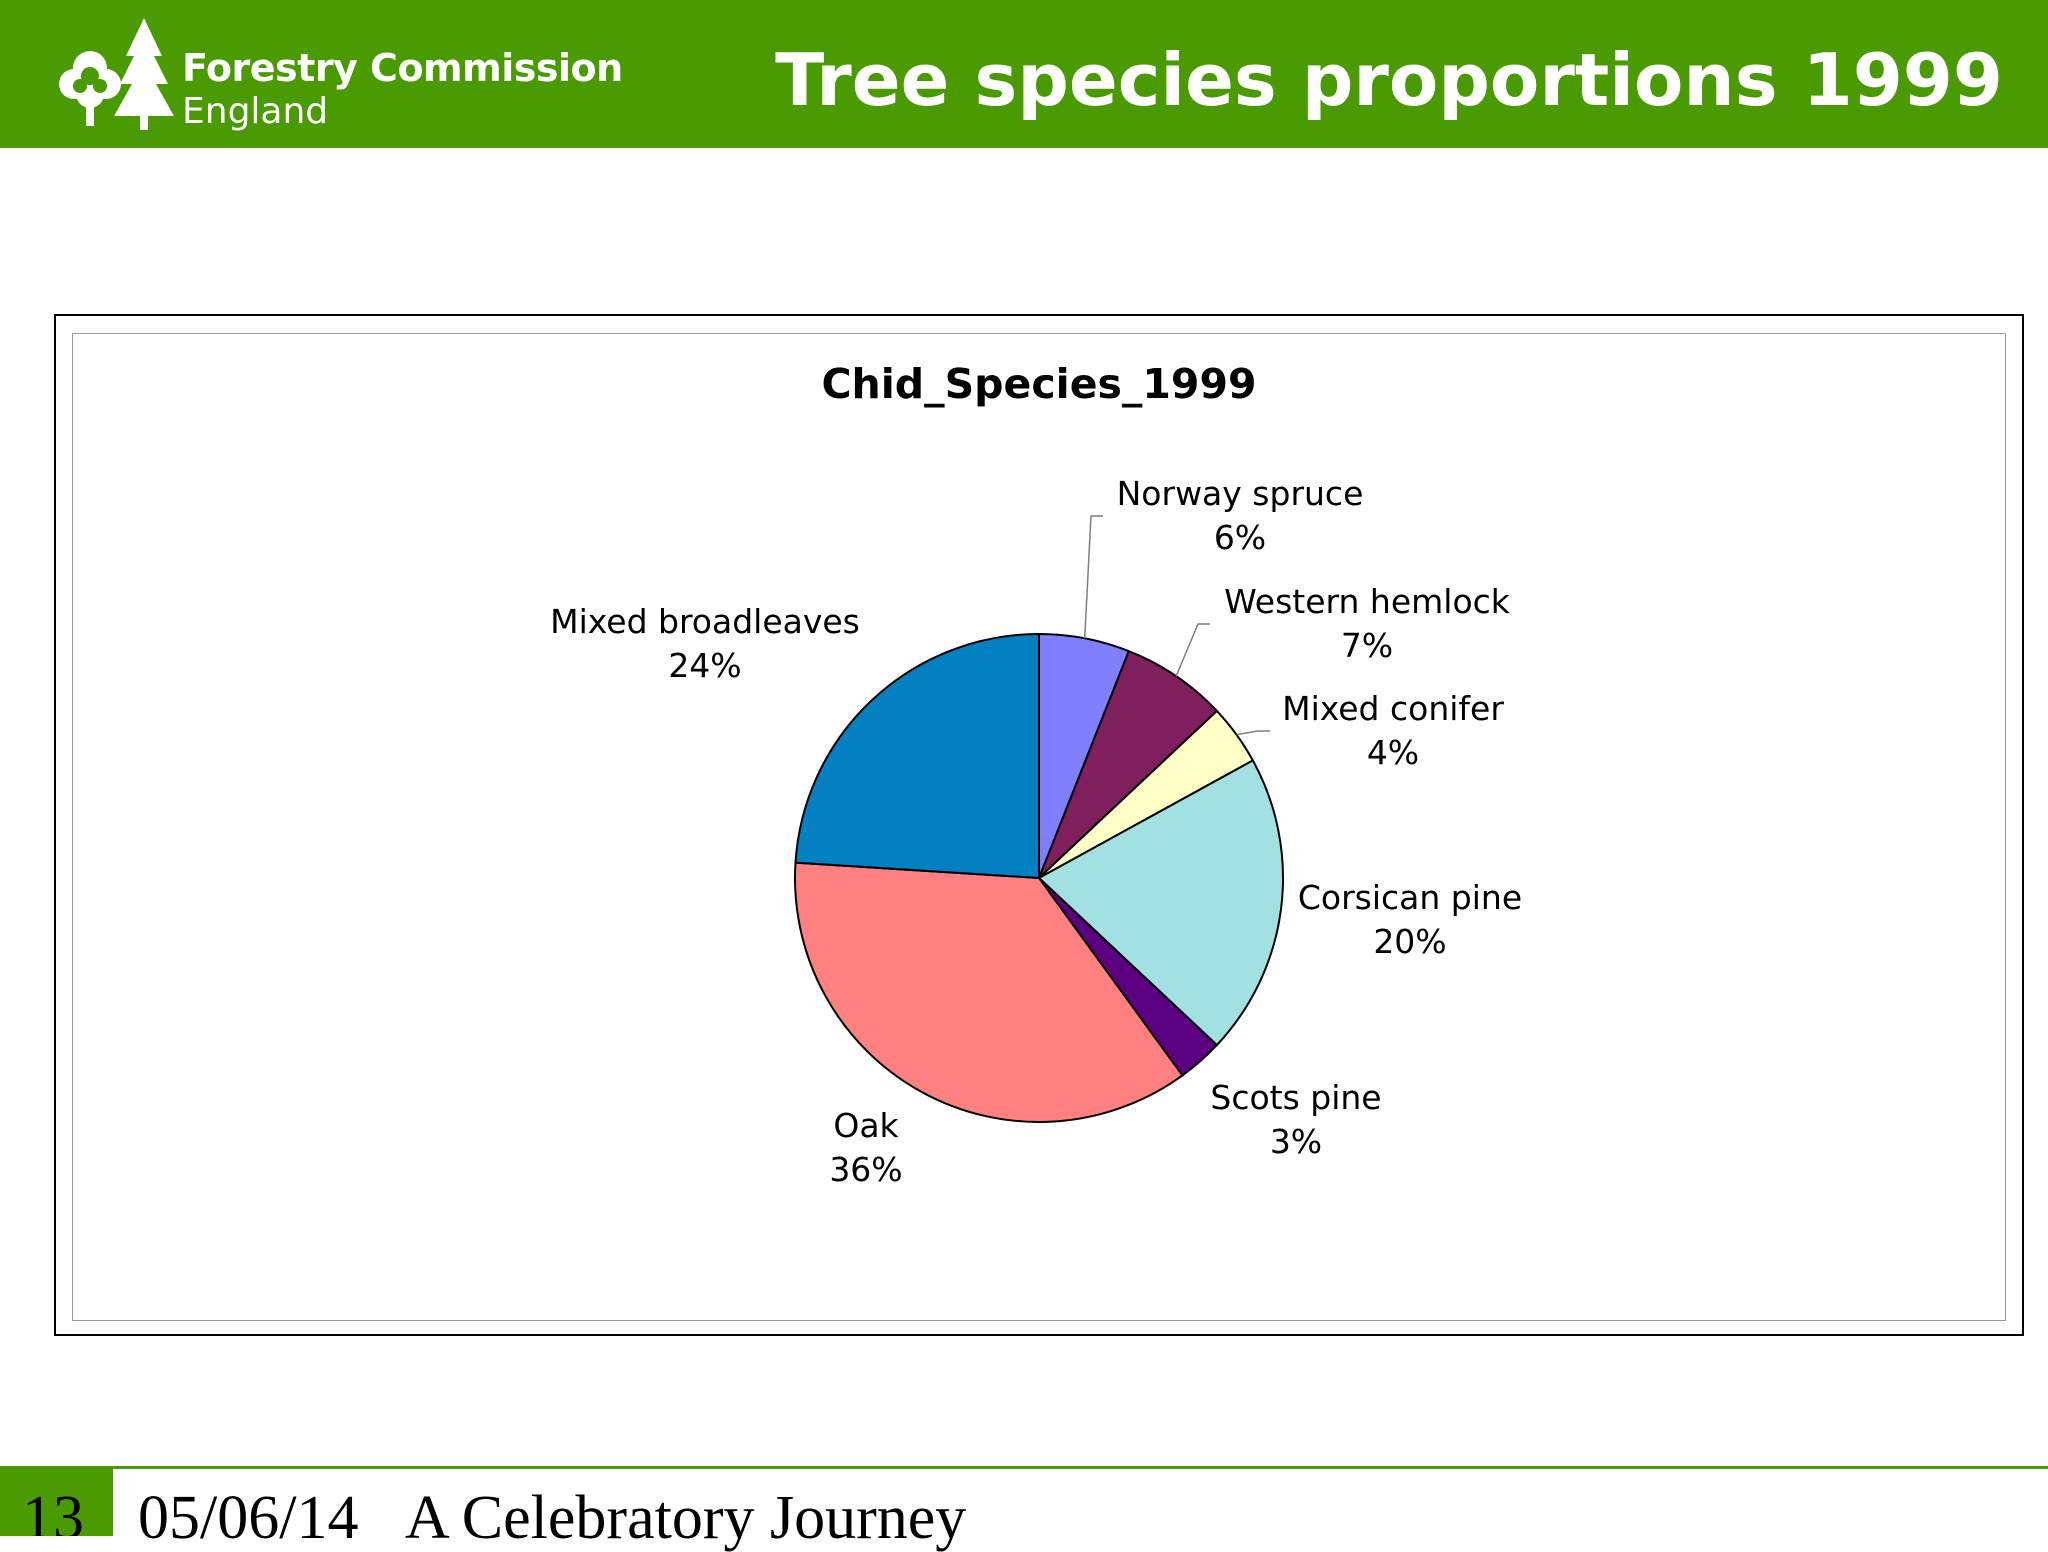 This screenshot has height=1552, width=2048. What do you see at coordinates (1296, 1097) in the screenshot?
I see `pie-label-name: Scots pine` at bounding box center [1296, 1097].